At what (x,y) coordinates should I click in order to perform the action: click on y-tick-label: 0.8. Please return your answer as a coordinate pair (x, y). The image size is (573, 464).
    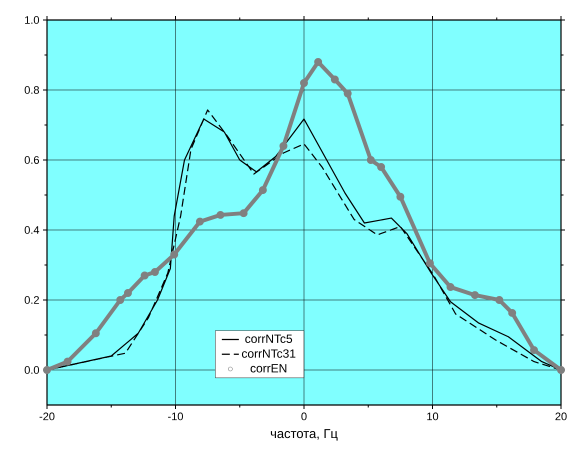
    Looking at the image, I should click on (31, 90).